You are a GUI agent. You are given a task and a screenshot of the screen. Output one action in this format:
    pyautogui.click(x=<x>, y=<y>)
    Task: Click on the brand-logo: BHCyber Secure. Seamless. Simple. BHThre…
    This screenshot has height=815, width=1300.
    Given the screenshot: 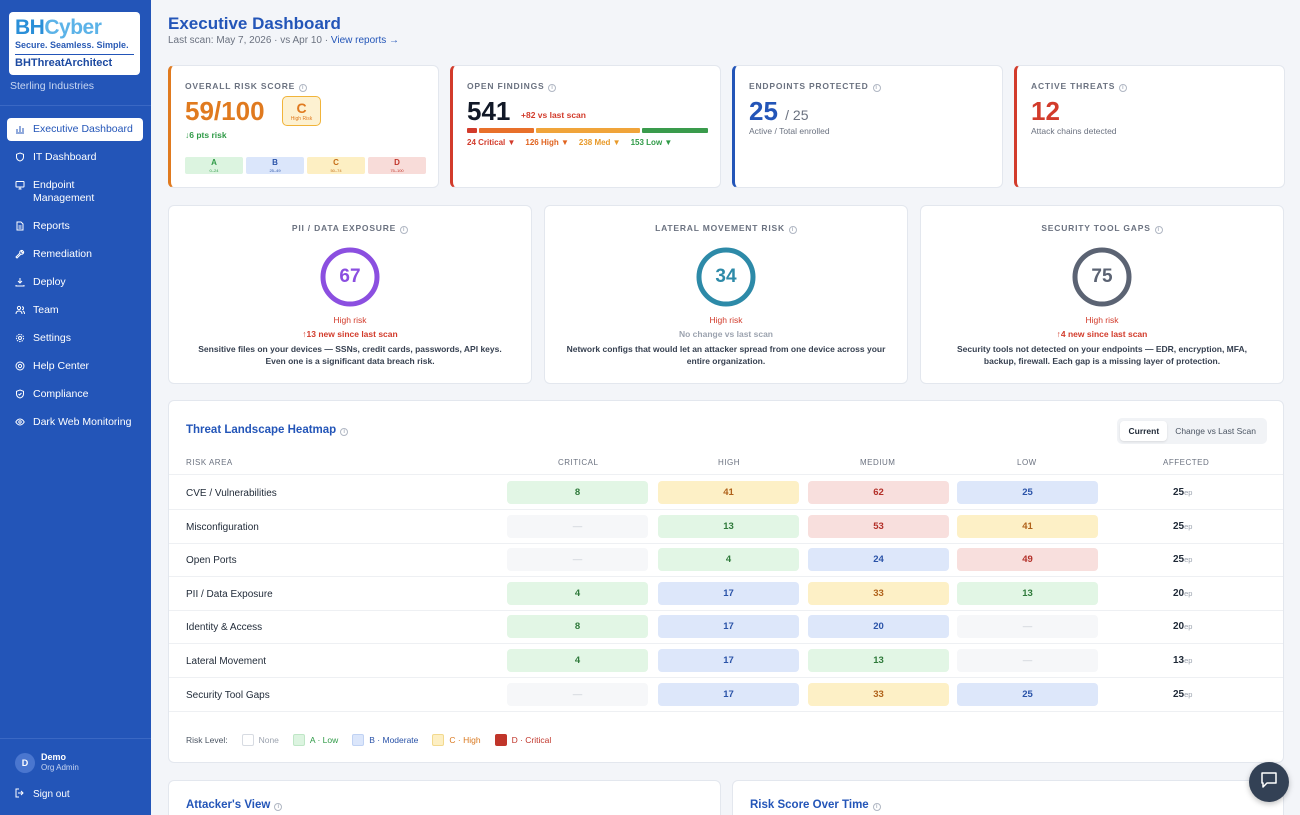 What is the action you would take?
    pyautogui.click(x=74, y=43)
    